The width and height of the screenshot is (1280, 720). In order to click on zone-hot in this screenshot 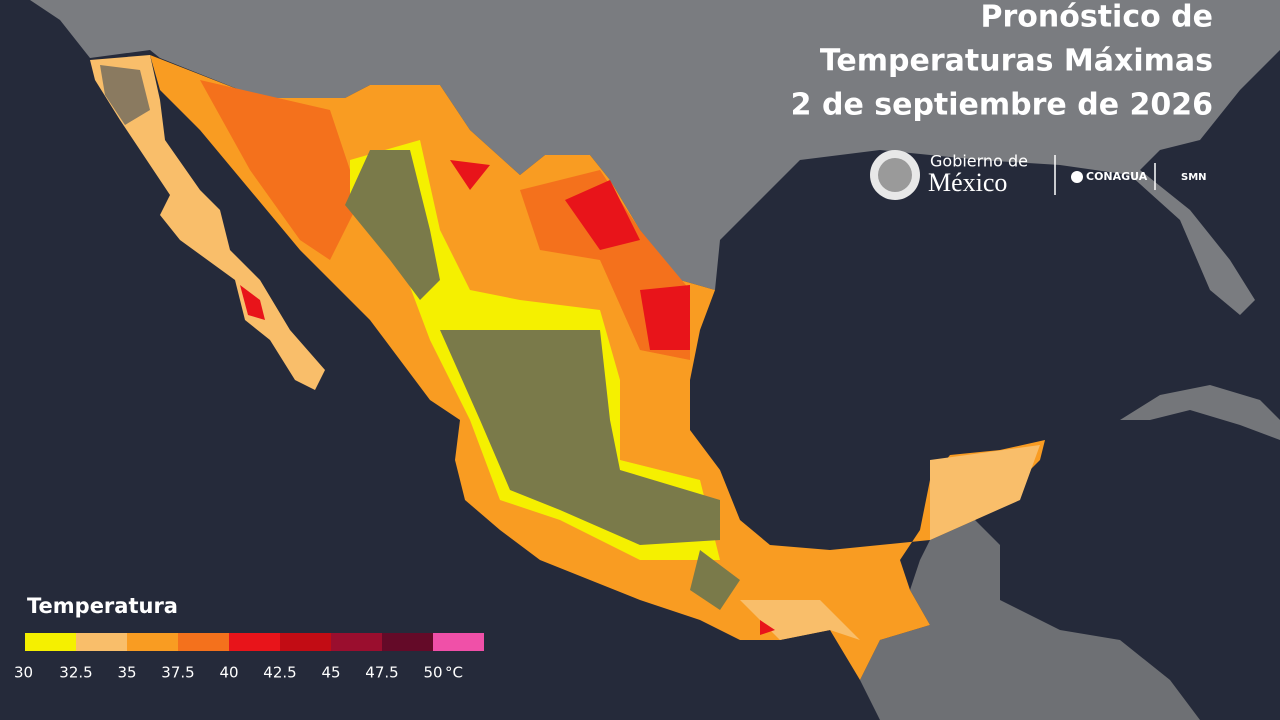, I will do `click(570, 255)`.